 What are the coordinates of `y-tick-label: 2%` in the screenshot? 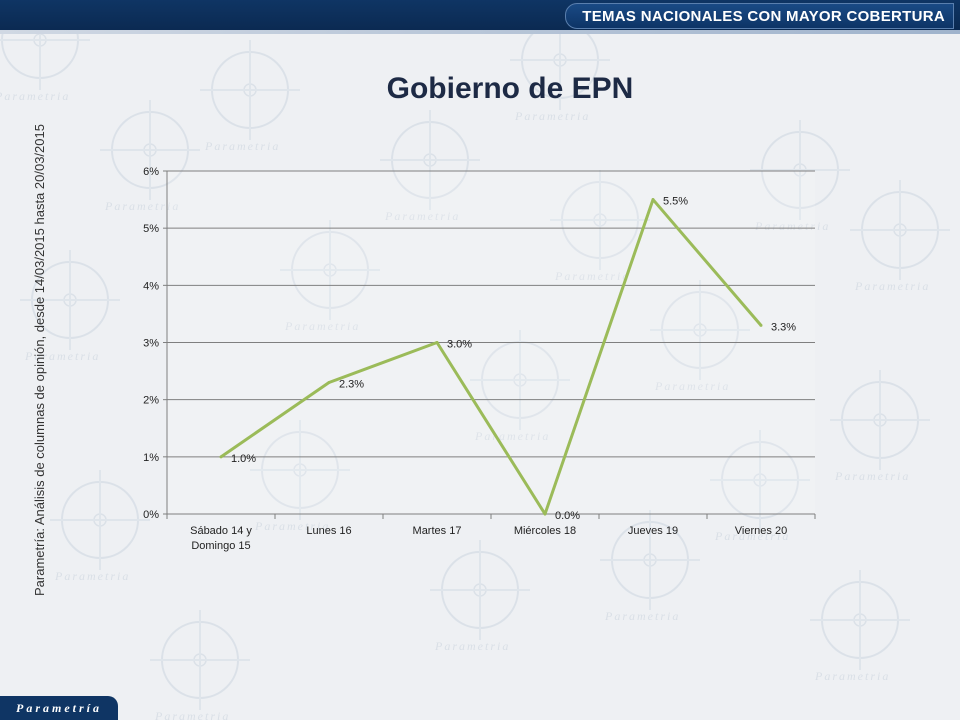 It's located at (151, 401).